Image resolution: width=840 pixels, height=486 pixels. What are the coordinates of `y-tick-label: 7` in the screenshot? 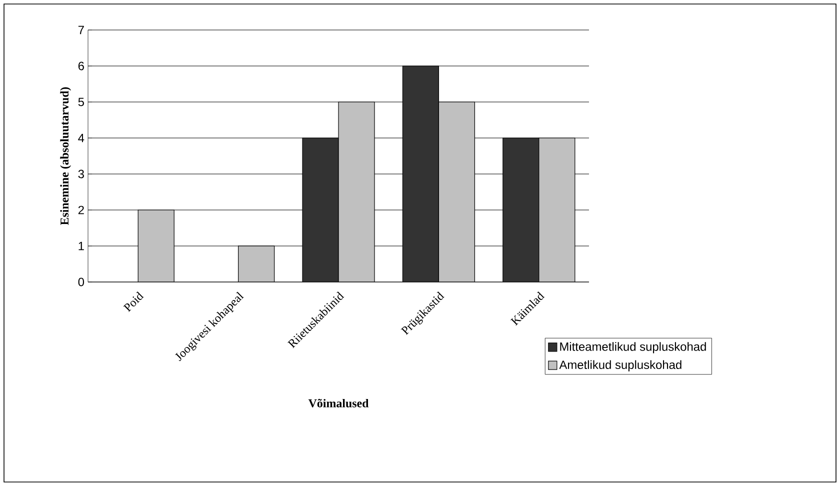 It's located at (81, 30).